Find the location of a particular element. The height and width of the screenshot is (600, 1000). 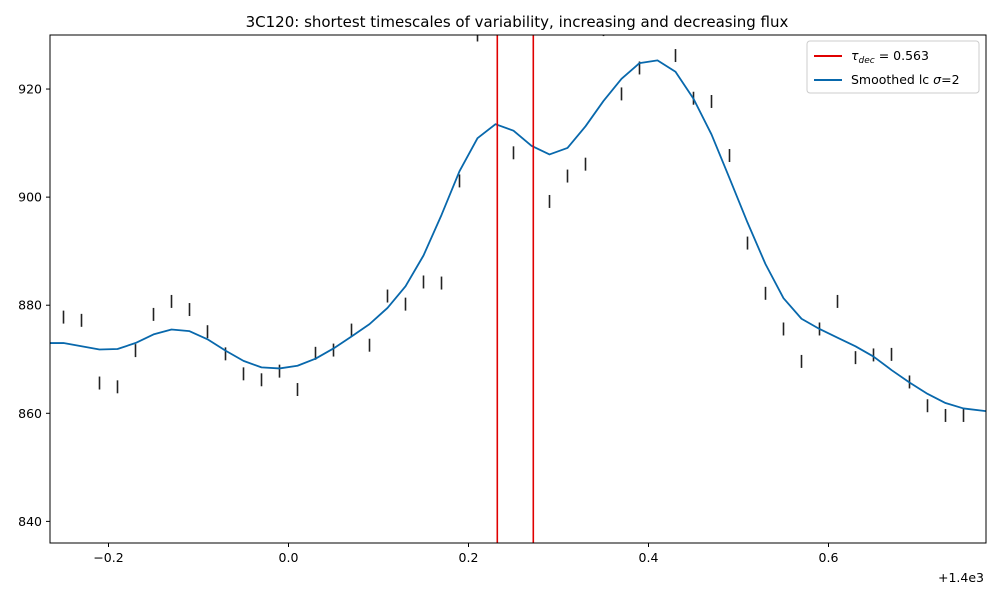

x-tick-label: 0.4 is located at coordinates (649, 557).